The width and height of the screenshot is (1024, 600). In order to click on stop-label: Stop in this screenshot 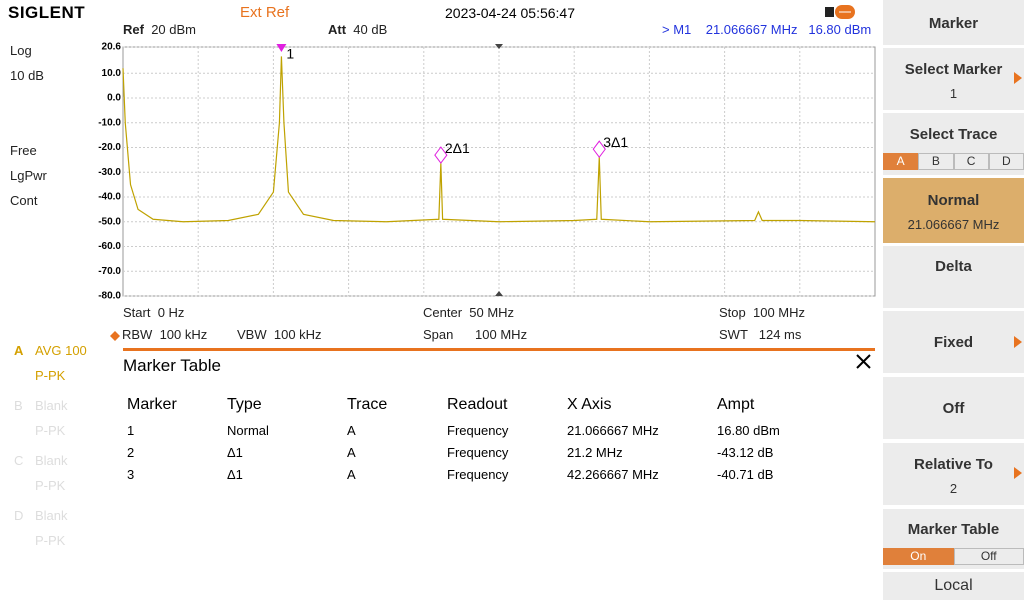, I will do `click(732, 312)`.